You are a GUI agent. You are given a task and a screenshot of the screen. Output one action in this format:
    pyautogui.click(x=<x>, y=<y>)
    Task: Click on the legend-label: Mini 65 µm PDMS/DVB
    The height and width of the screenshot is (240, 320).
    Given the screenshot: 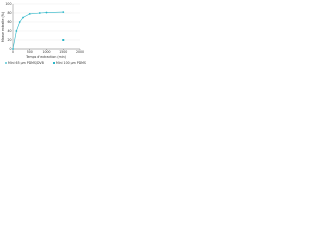 What is the action you would take?
    pyautogui.click(x=26, y=63)
    